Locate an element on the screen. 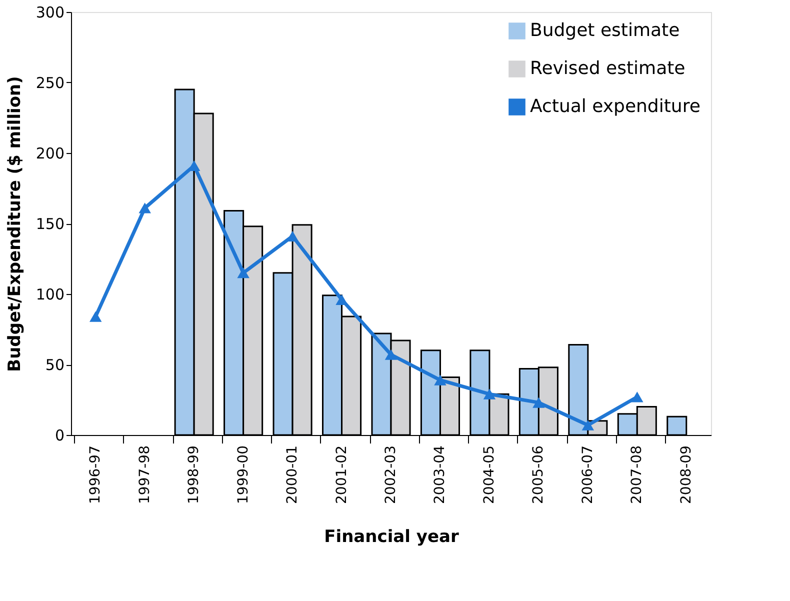  legend-label: Budget estimate is located at coordinates (605, 30).